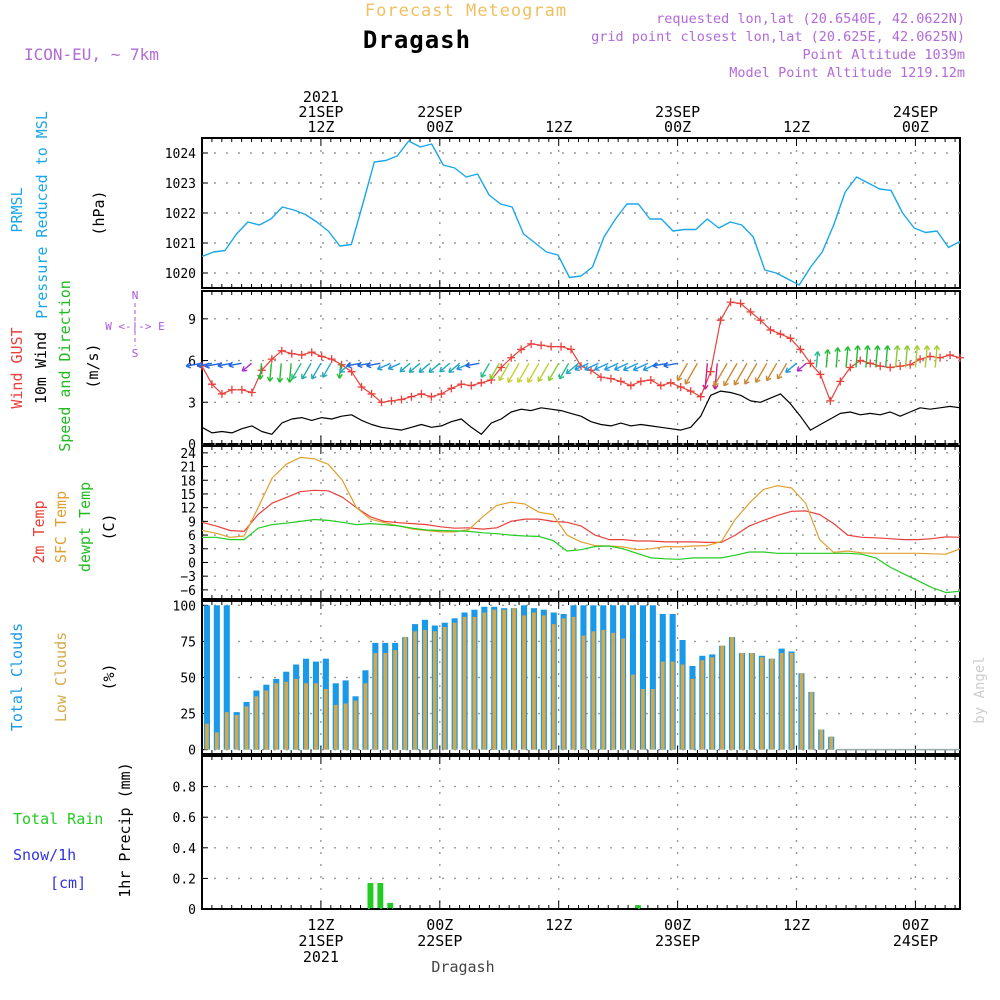 This screenshot has height=1000, width=1000. What do you see at coordinates (638, 907) in the screenshot?
I see `rain-bar` at bounding box center [638, 907].